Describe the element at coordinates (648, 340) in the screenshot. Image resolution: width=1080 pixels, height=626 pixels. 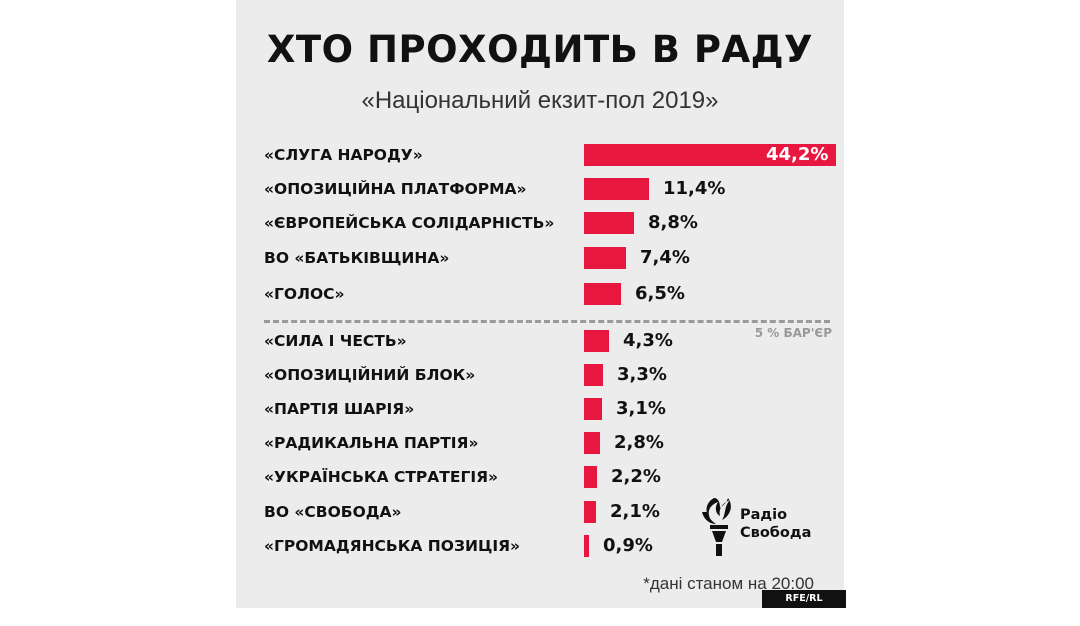
I see `value-label: 4,3%` at that location.